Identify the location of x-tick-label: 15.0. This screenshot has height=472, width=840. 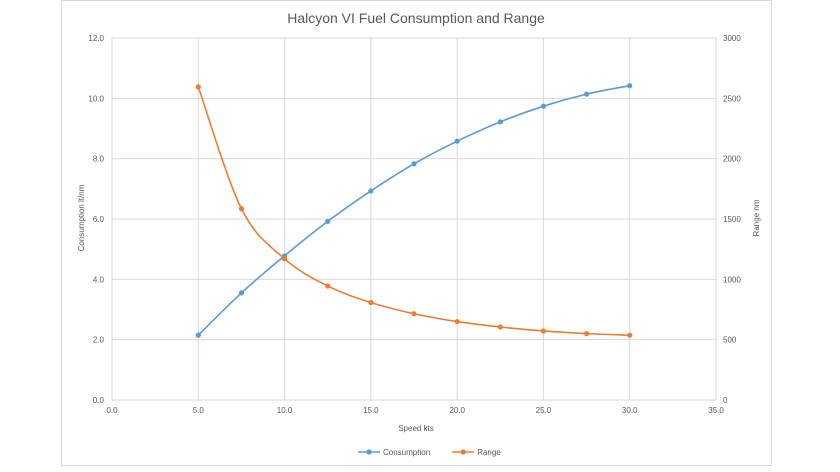
(371, 410).